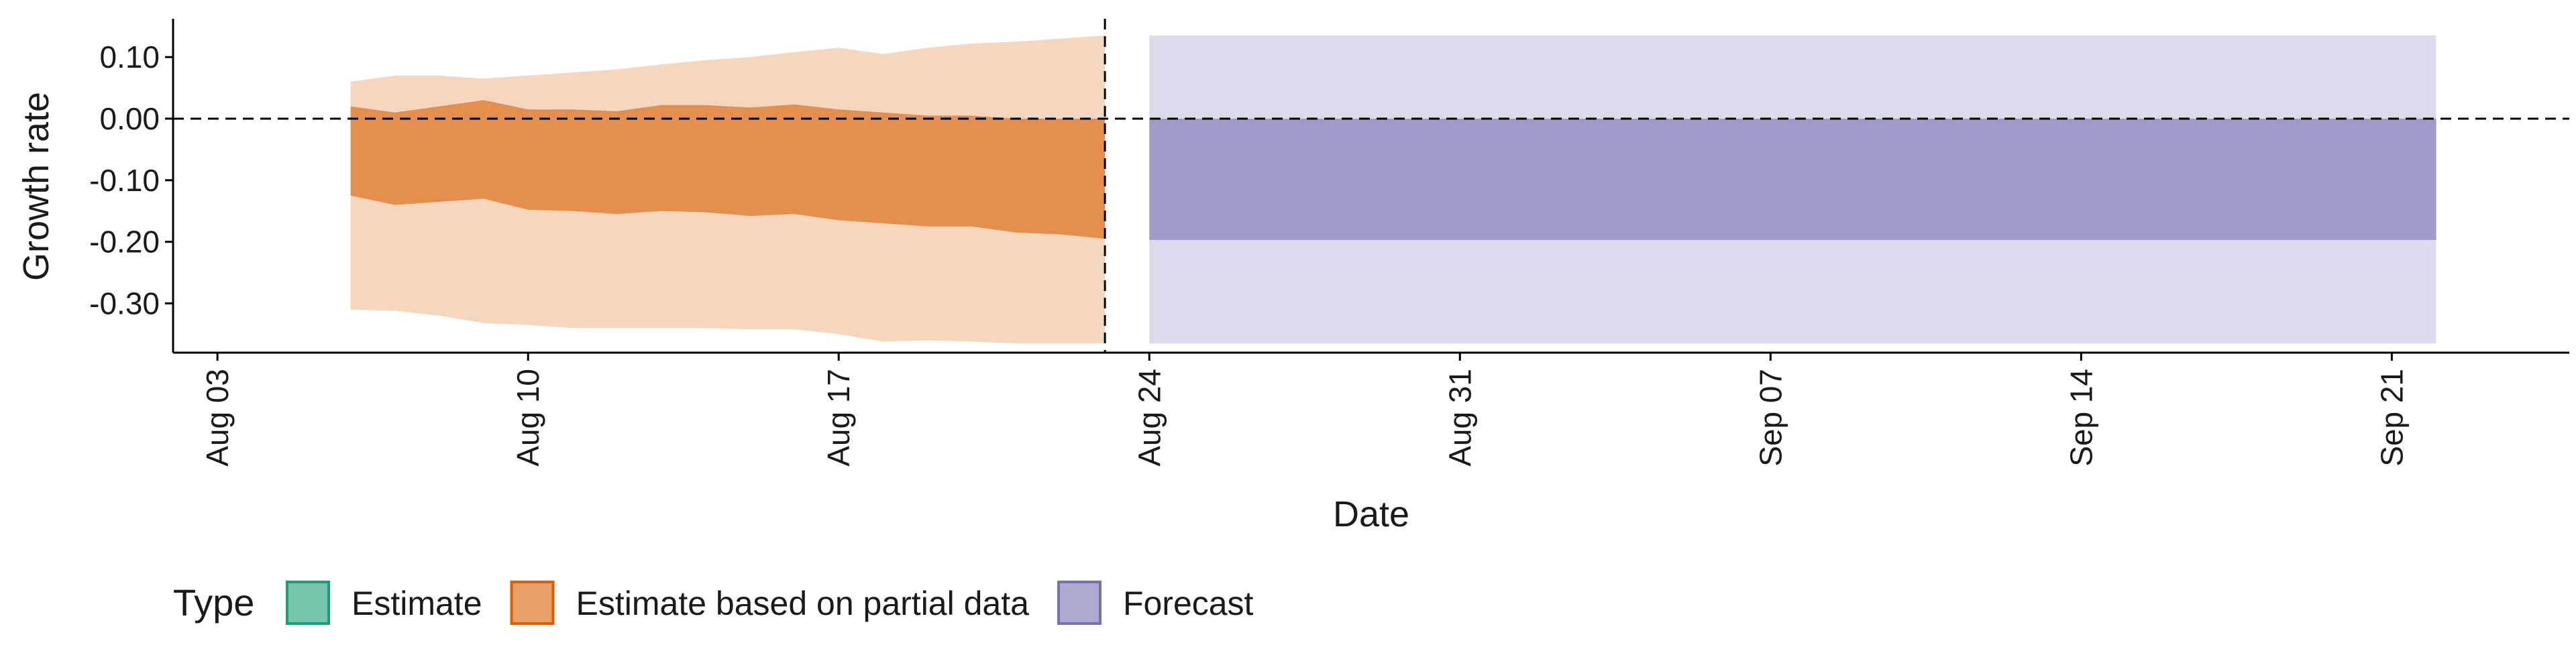 This screenshot has height=647, width=2576. I want to click on estimate-based-on-partial-data-inner-band, so click(728, 169).